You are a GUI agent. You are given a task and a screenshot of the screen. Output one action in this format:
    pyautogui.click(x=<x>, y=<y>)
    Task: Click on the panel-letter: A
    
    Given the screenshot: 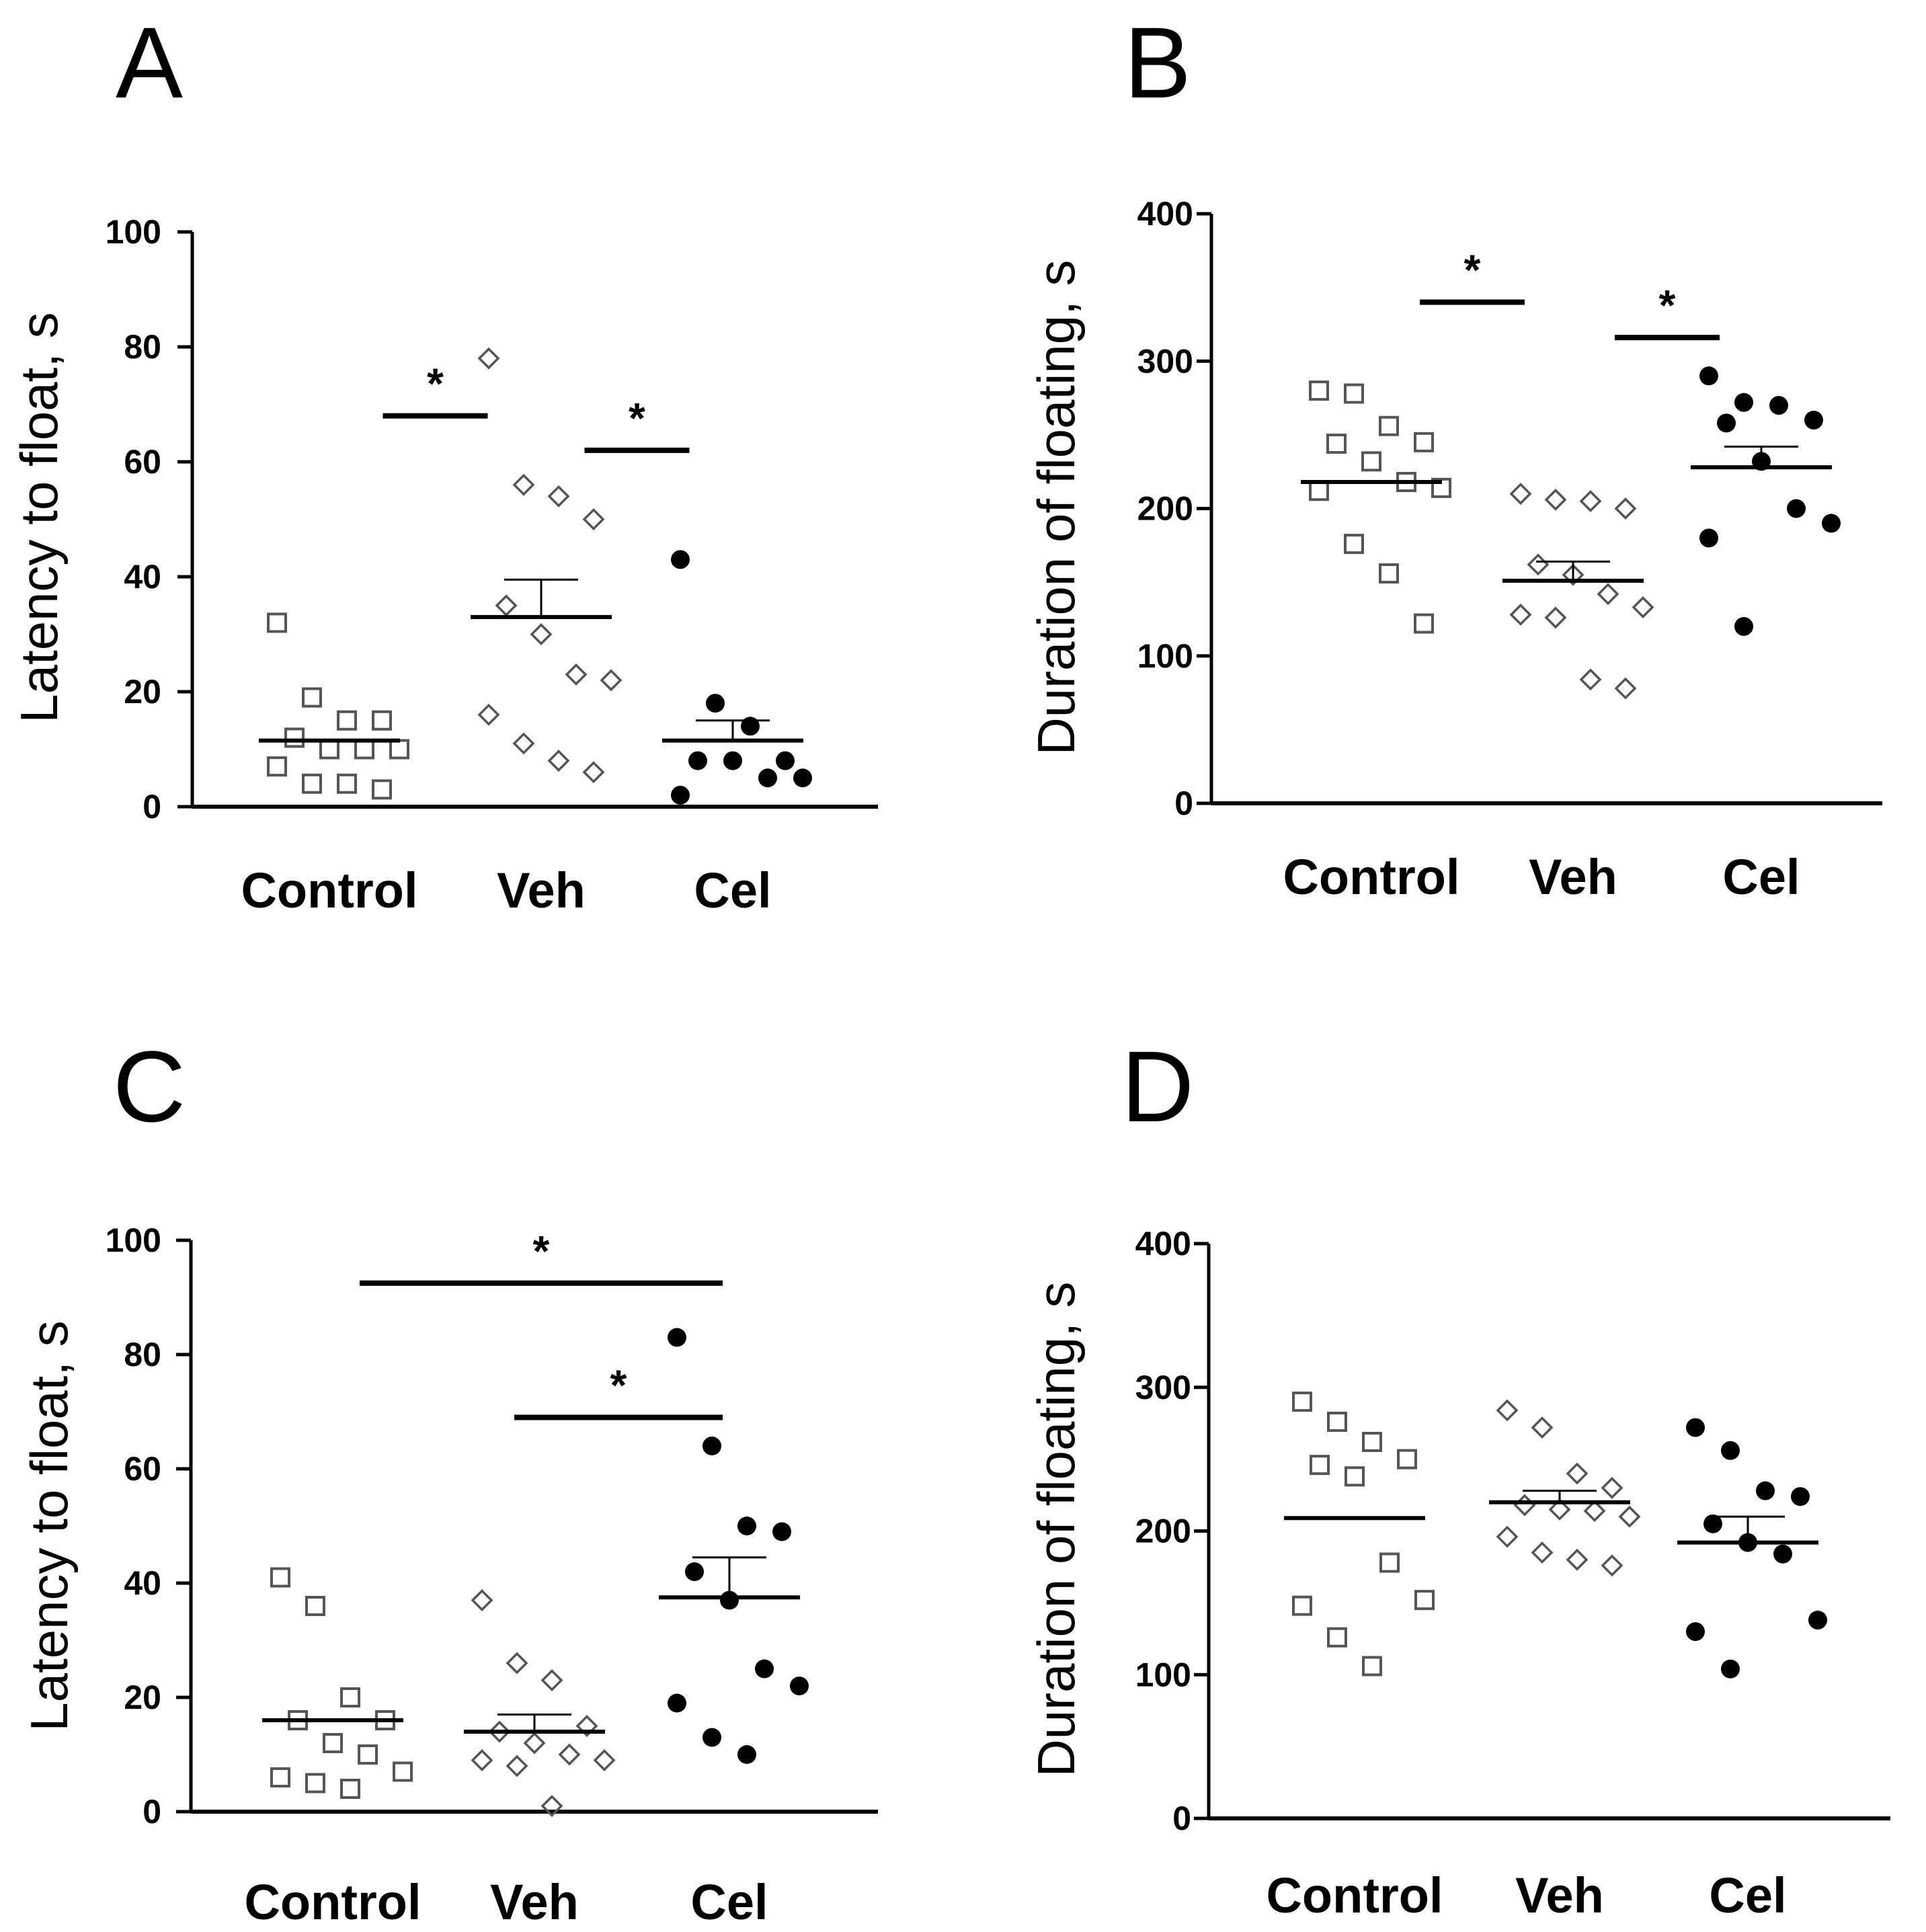 What is the action you would take?
    pyautogui.click(x=149, y=62)
    